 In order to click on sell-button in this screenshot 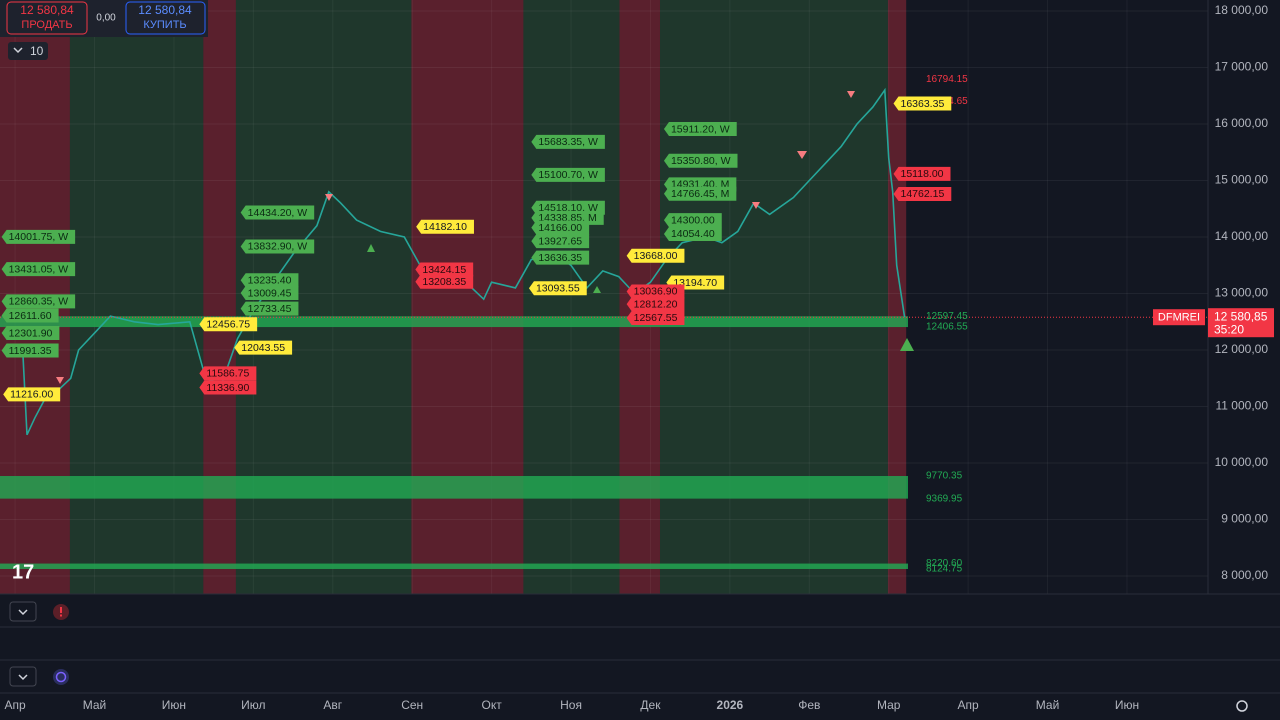, I will do `click(47, 18)`.